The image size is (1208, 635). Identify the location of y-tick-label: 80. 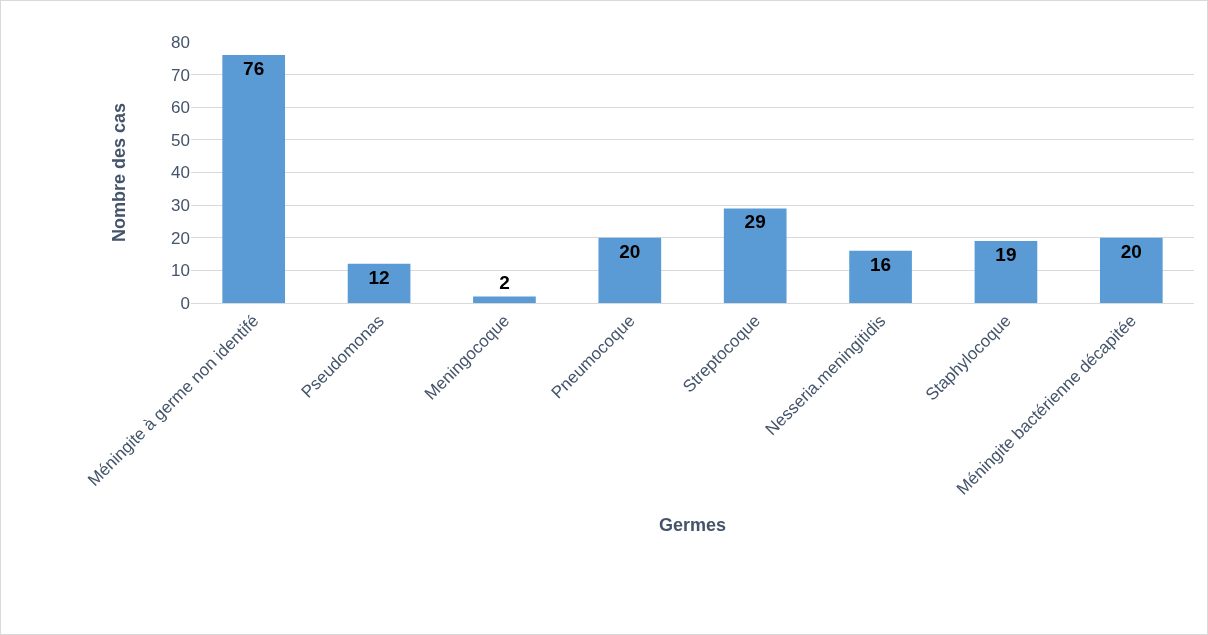
(180, 42).